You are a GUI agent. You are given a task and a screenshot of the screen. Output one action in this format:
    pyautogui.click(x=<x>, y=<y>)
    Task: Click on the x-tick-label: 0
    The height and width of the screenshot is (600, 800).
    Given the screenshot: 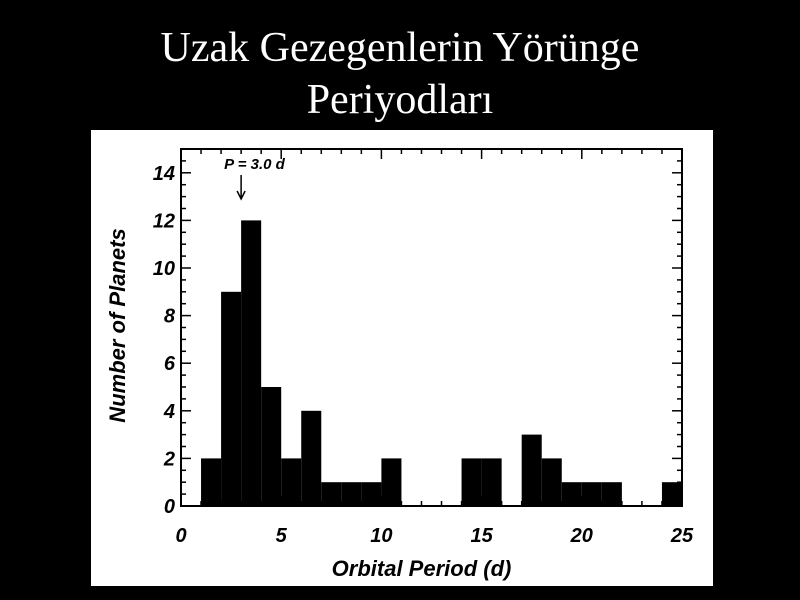 What is the action you would take?
    pyautogui.click(x=180, y=536)
    